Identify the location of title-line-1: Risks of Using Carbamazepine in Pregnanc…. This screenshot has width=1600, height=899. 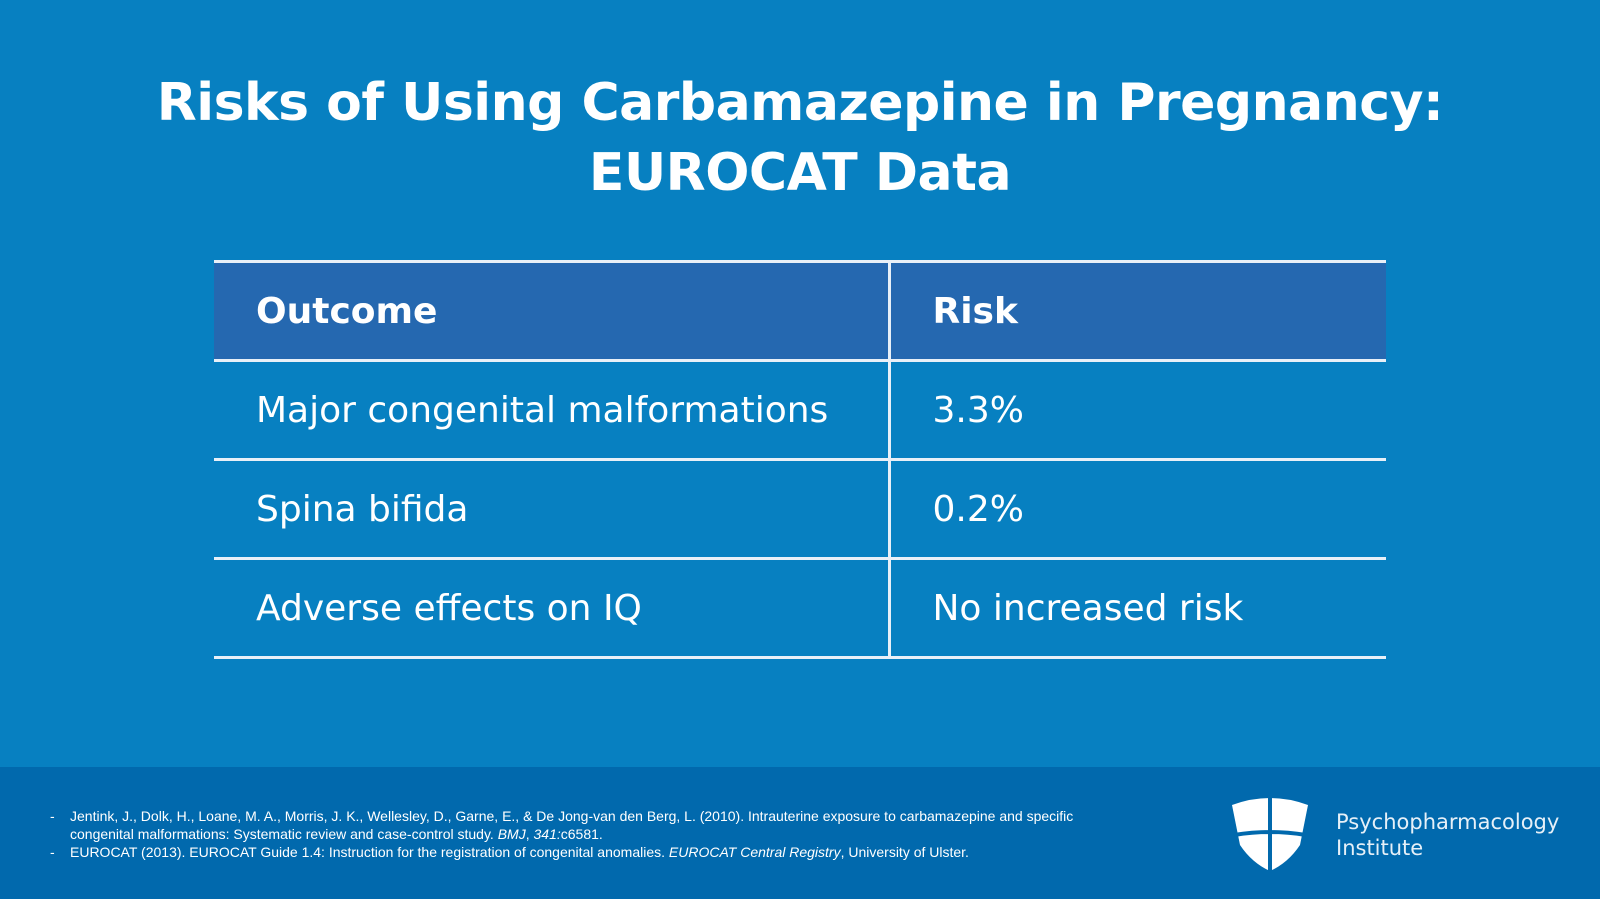
(800, 103).